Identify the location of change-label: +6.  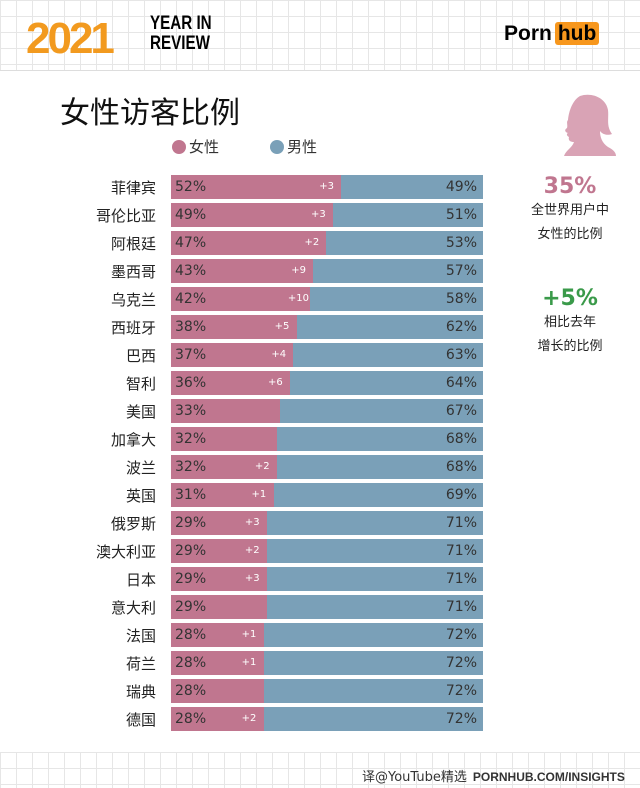
(275, 382).